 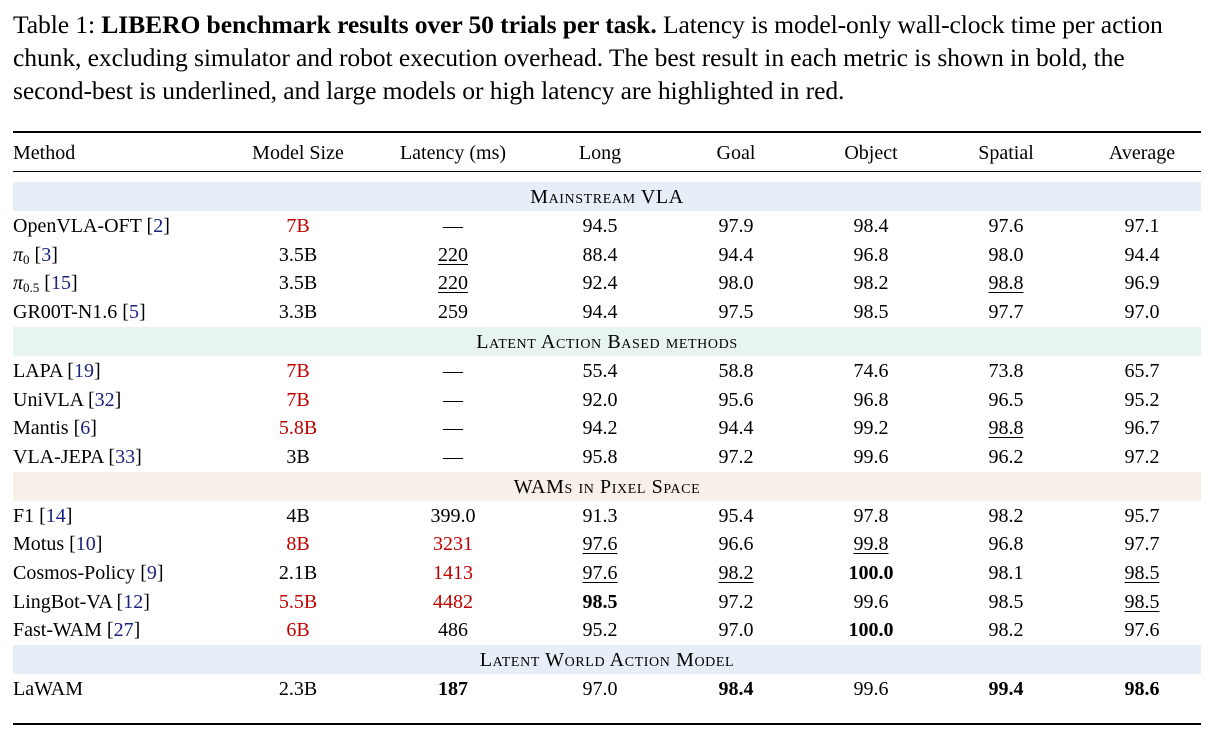 I want to click on spatial-cell: 99.4, so click(x=1006, y=689).